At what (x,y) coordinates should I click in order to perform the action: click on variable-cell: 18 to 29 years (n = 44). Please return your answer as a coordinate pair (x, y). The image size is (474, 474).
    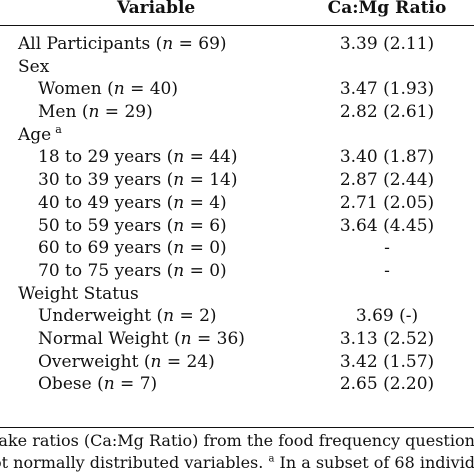
    Looking at the image, I should click on (138, 157).